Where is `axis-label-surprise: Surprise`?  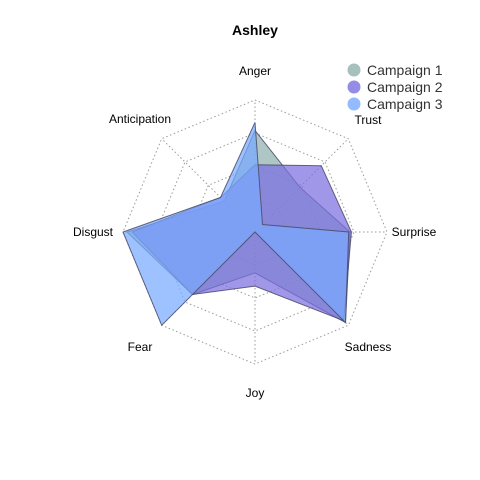
axis-label-surprise: Surprise is located at coordinates (414, 232).